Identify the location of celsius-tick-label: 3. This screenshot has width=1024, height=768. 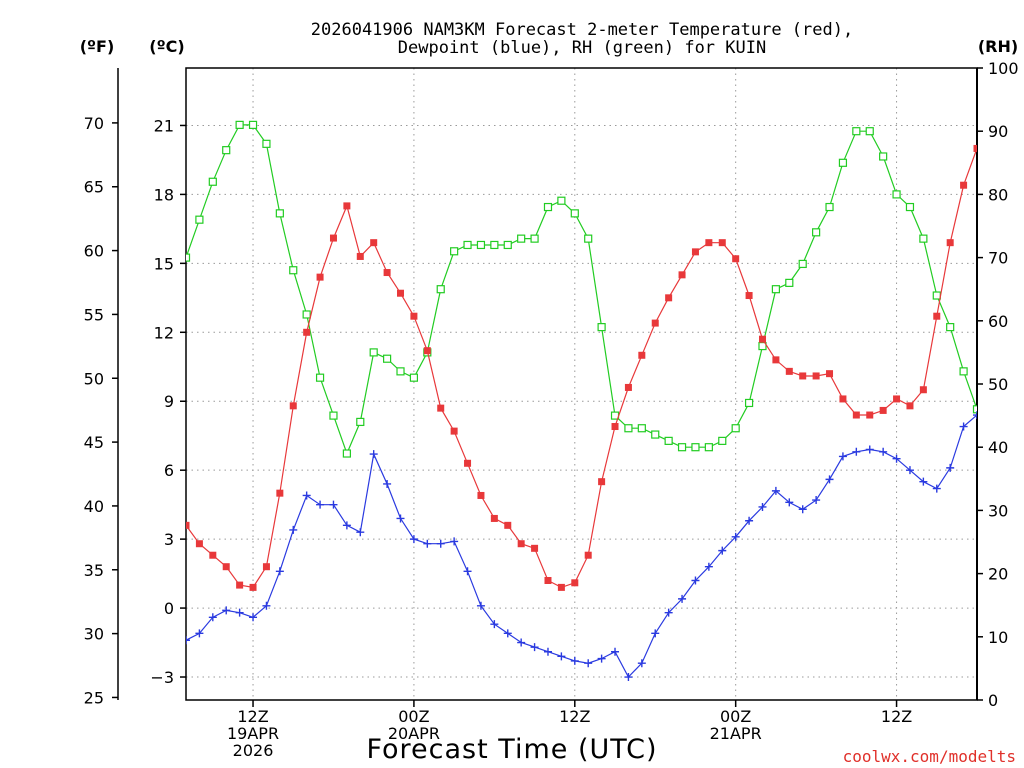
(169, 539).